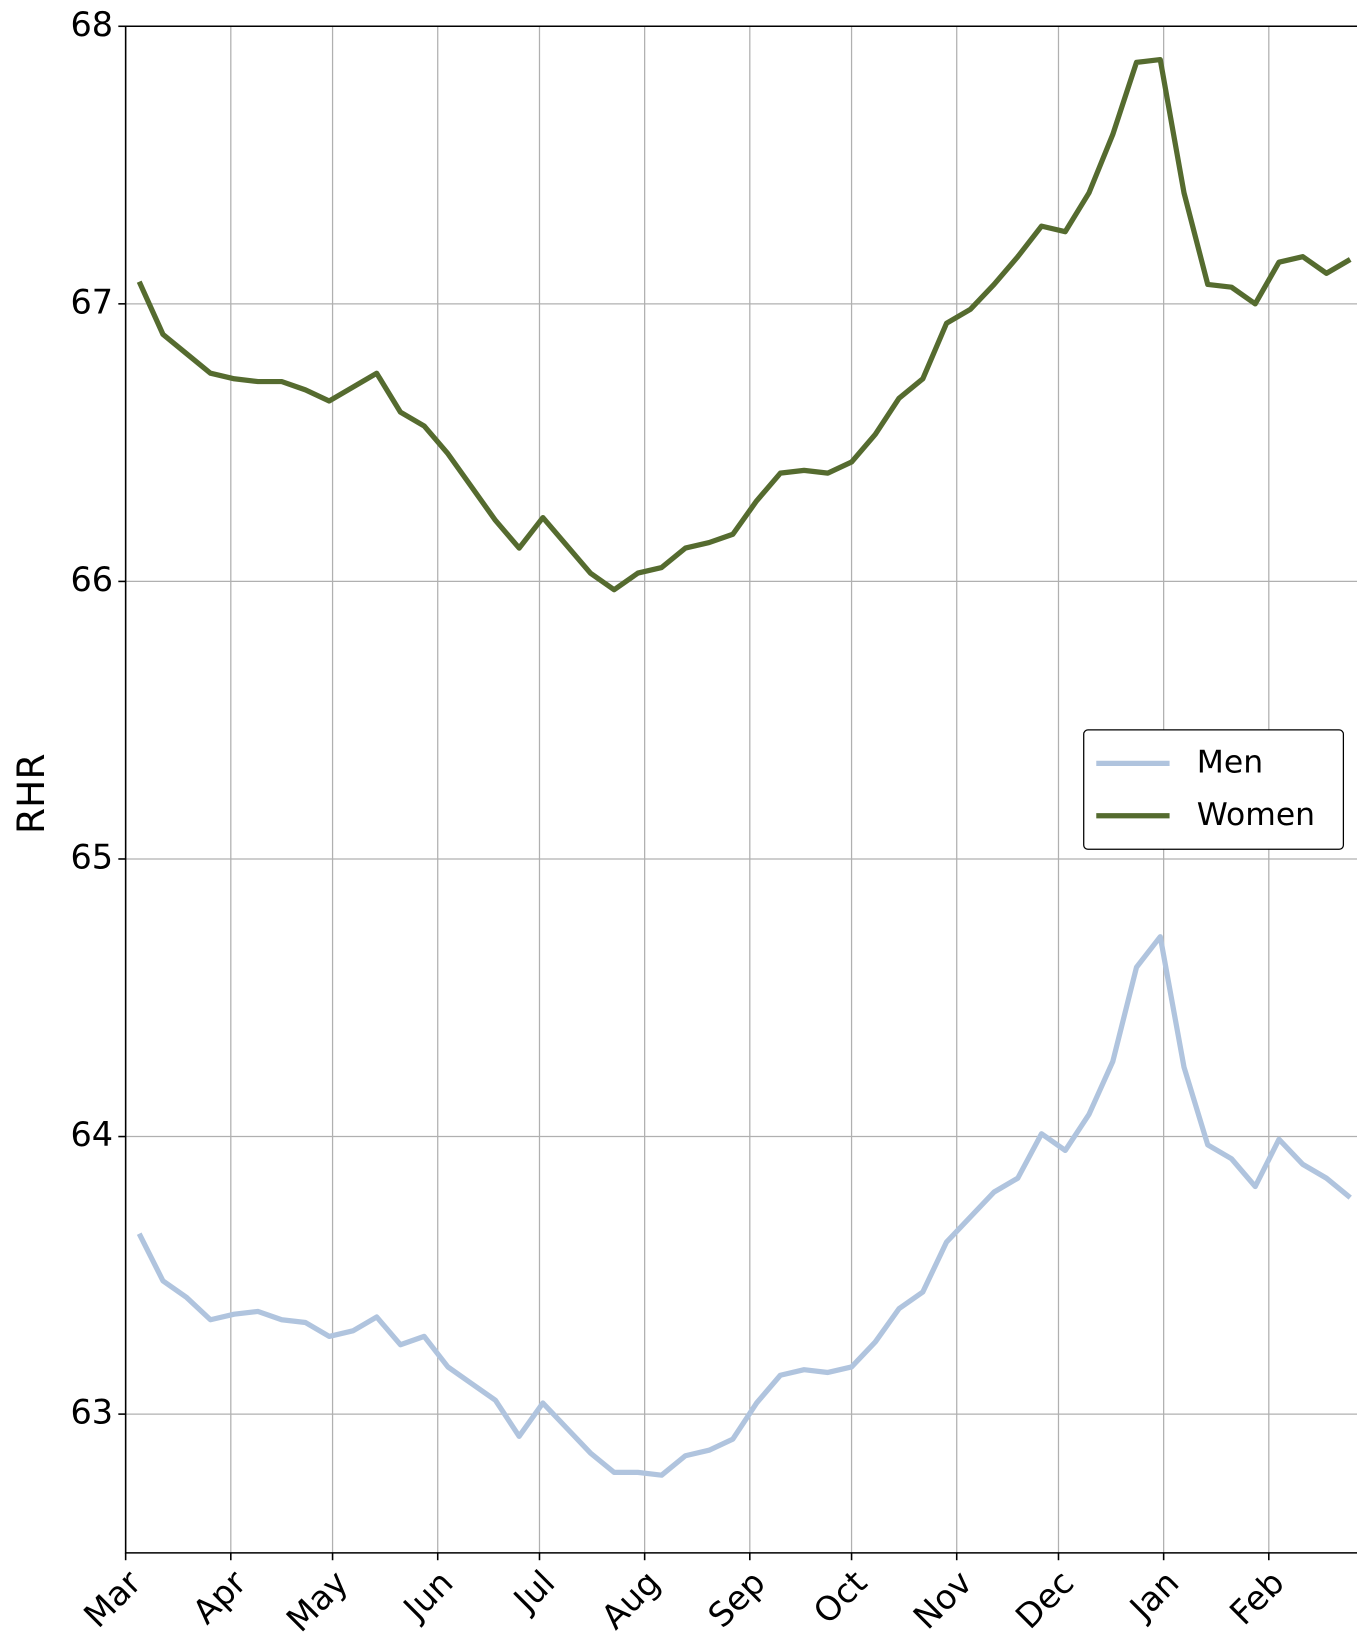 The height and width of the screenshot is (1642, 1357). I want to click on x-tick-label: Feb, so click(1257, 1598).